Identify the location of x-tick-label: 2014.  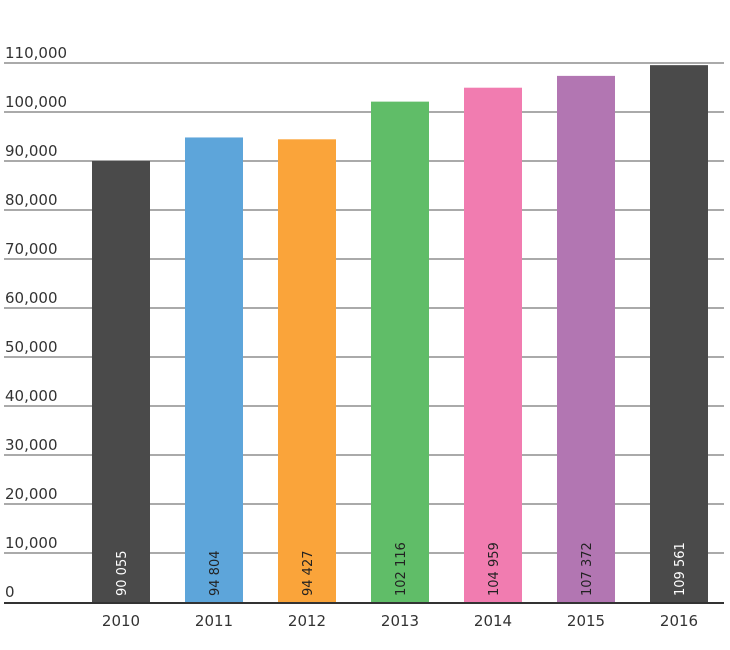
(493, 621).